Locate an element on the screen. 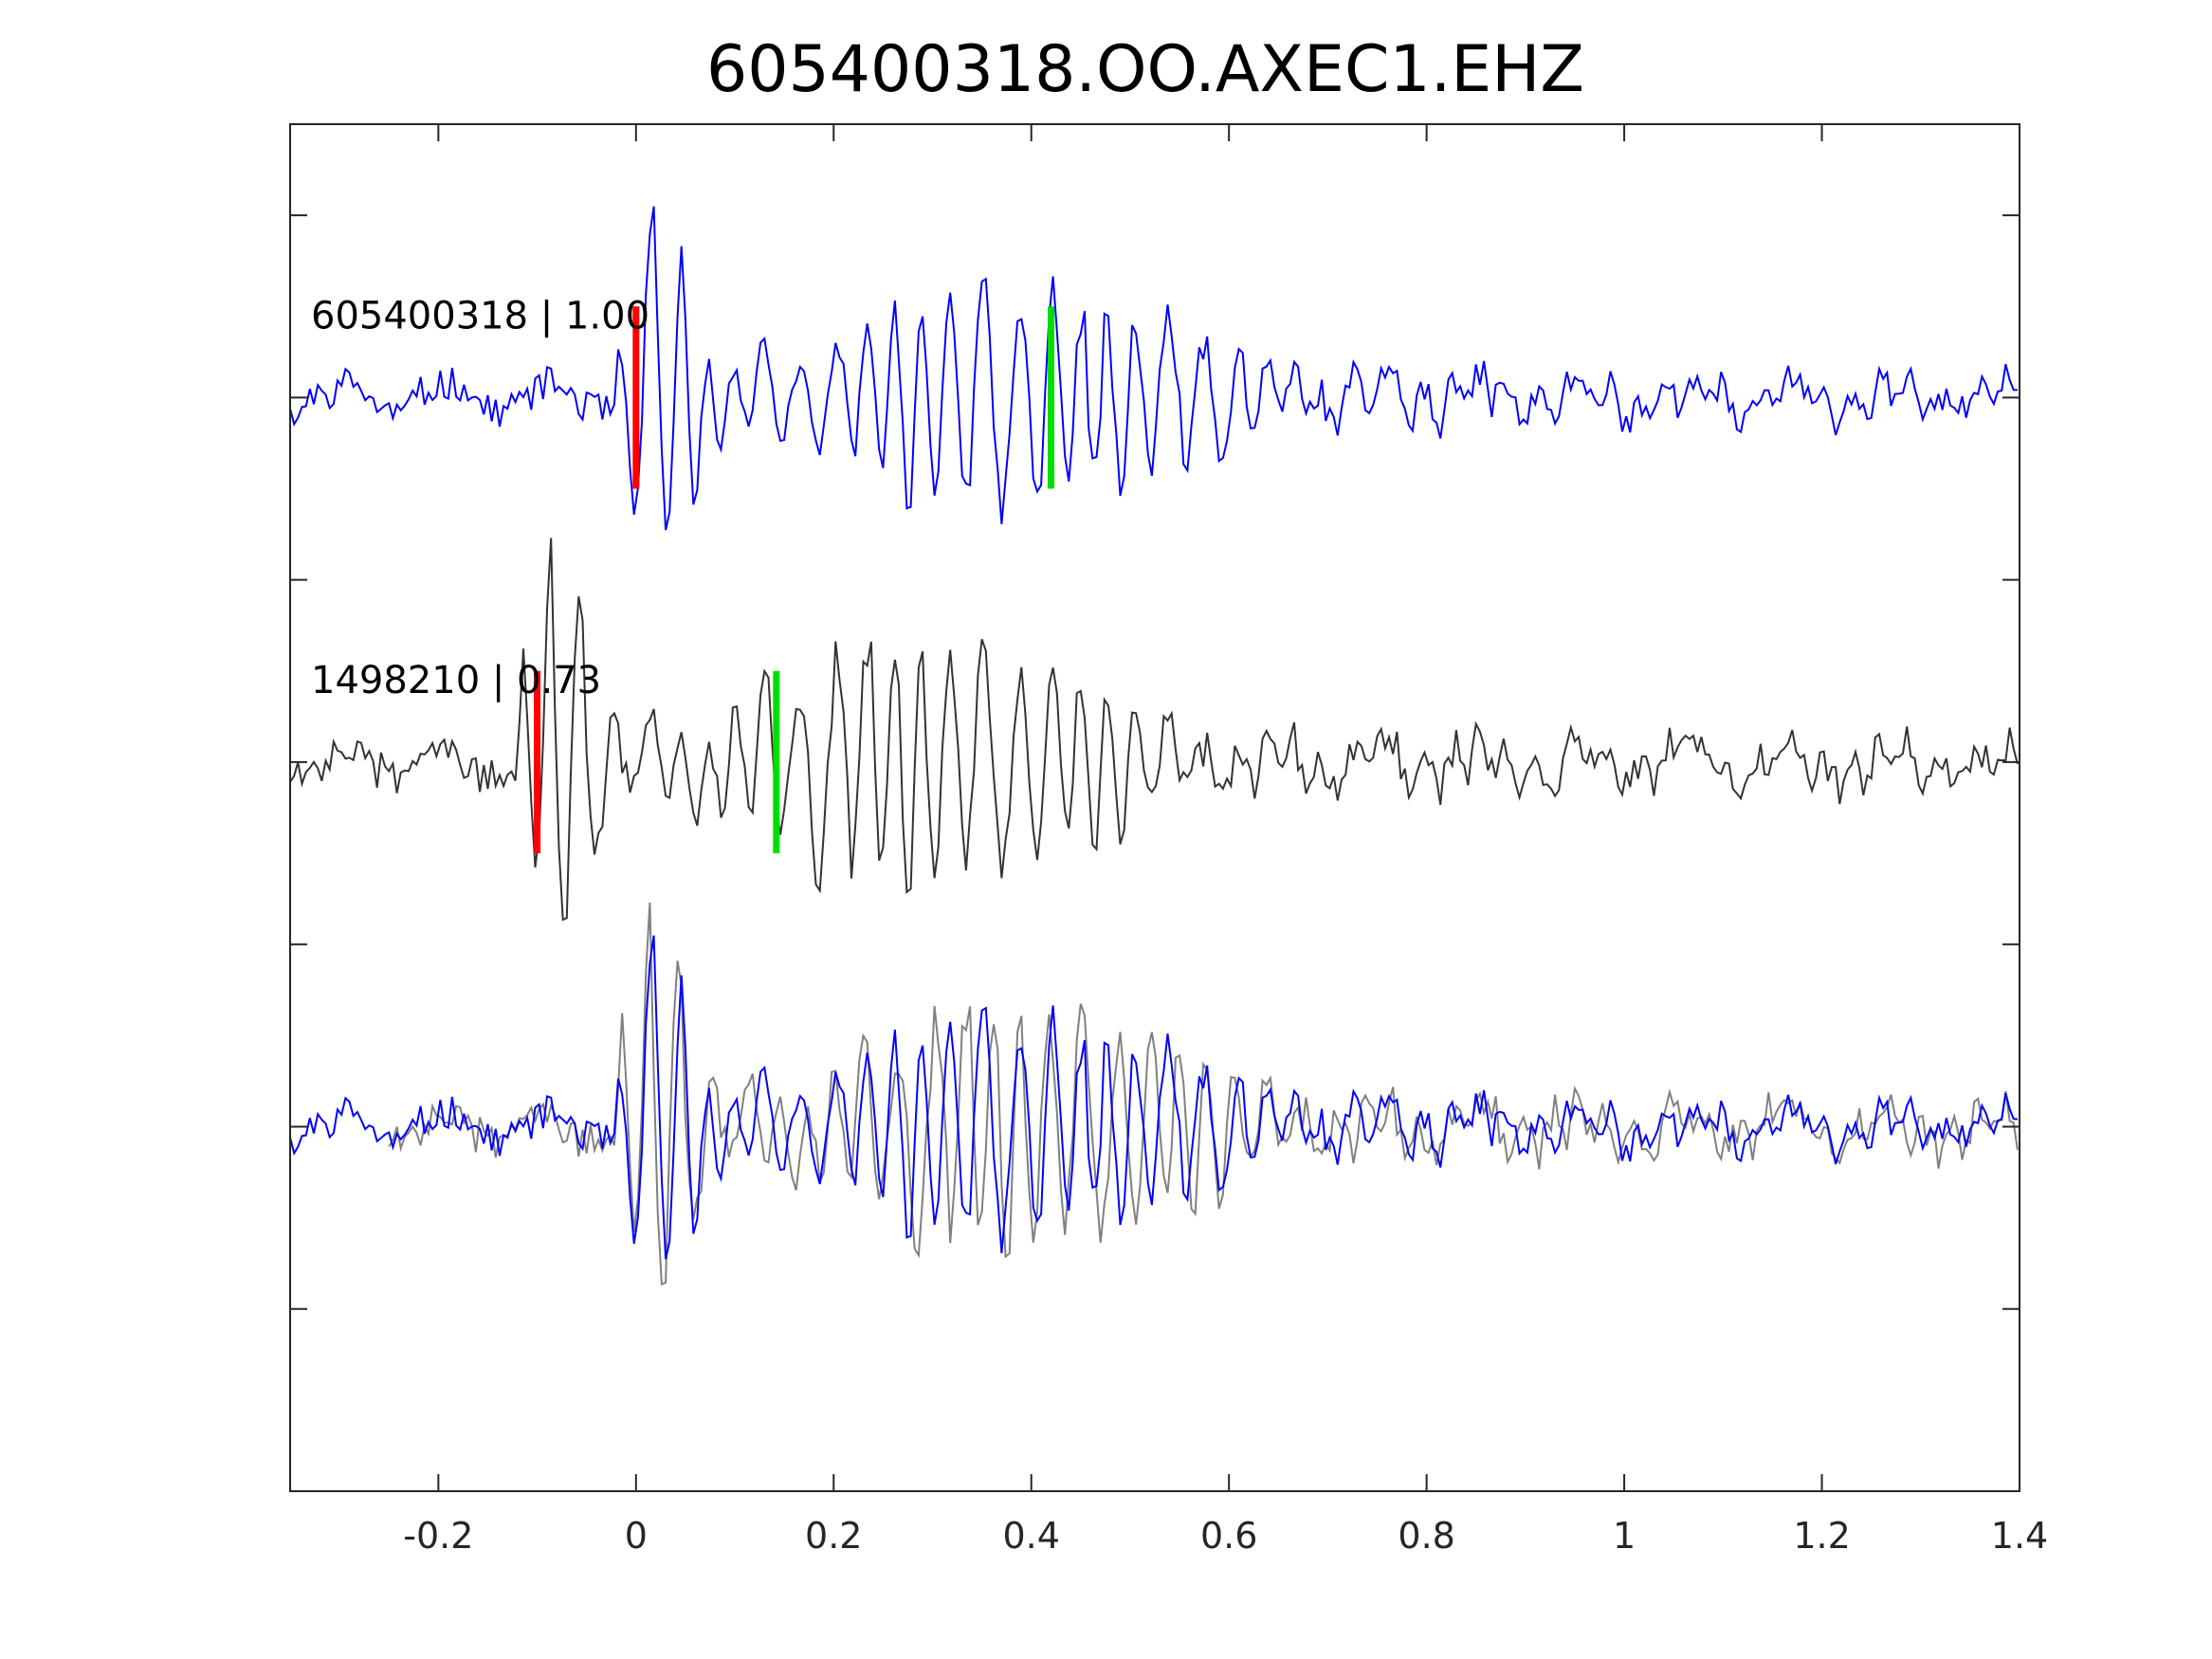  chart-title: 605400318.OO.AXEC1.EHZ is located at coordinates (1145, 69).